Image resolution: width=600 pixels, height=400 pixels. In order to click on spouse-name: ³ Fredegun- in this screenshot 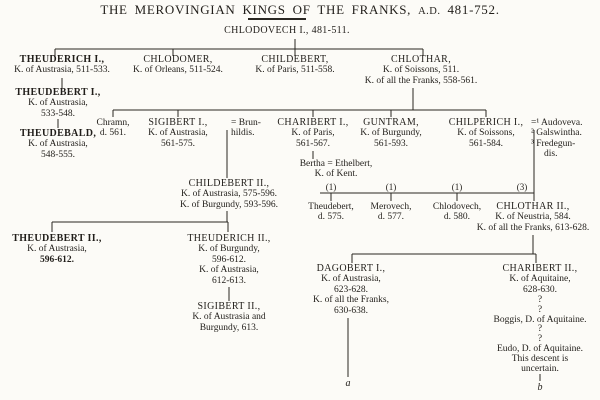, I will do `click(553, 143)`.